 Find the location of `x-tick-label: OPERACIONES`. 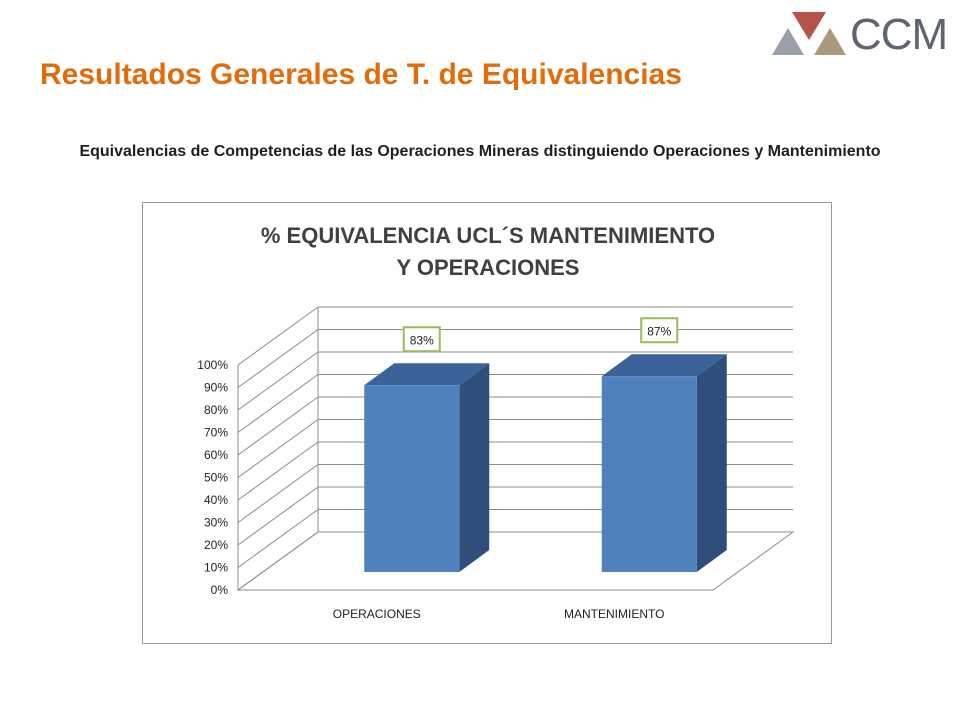

x-tick-label: OPERACIONES is located at coordinates (377, 614).